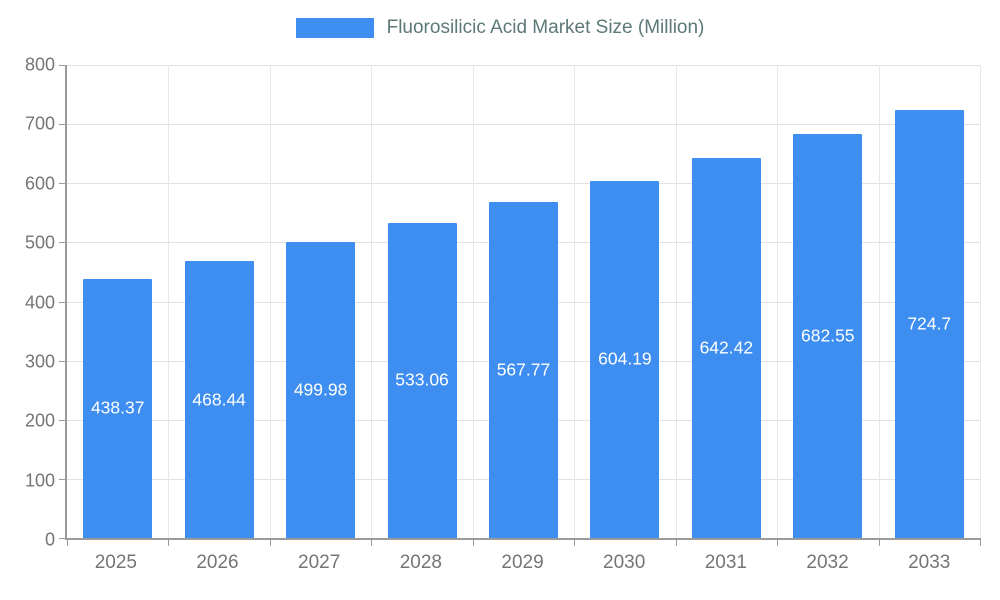 This screenshot has height=600, width=1000. I want to click on bar-value-label: 682.55, so click(828, 335).